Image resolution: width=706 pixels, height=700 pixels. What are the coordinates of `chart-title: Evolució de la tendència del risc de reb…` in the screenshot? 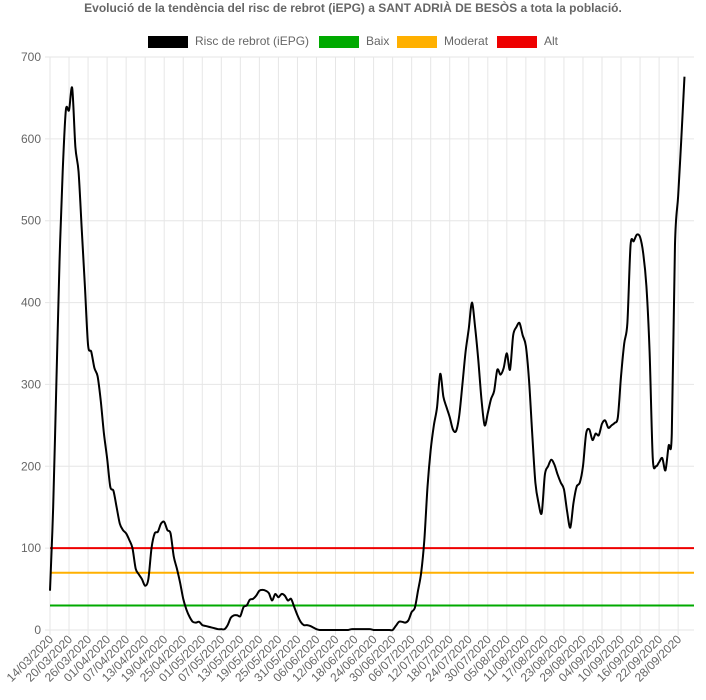 It's located at (353, 8).